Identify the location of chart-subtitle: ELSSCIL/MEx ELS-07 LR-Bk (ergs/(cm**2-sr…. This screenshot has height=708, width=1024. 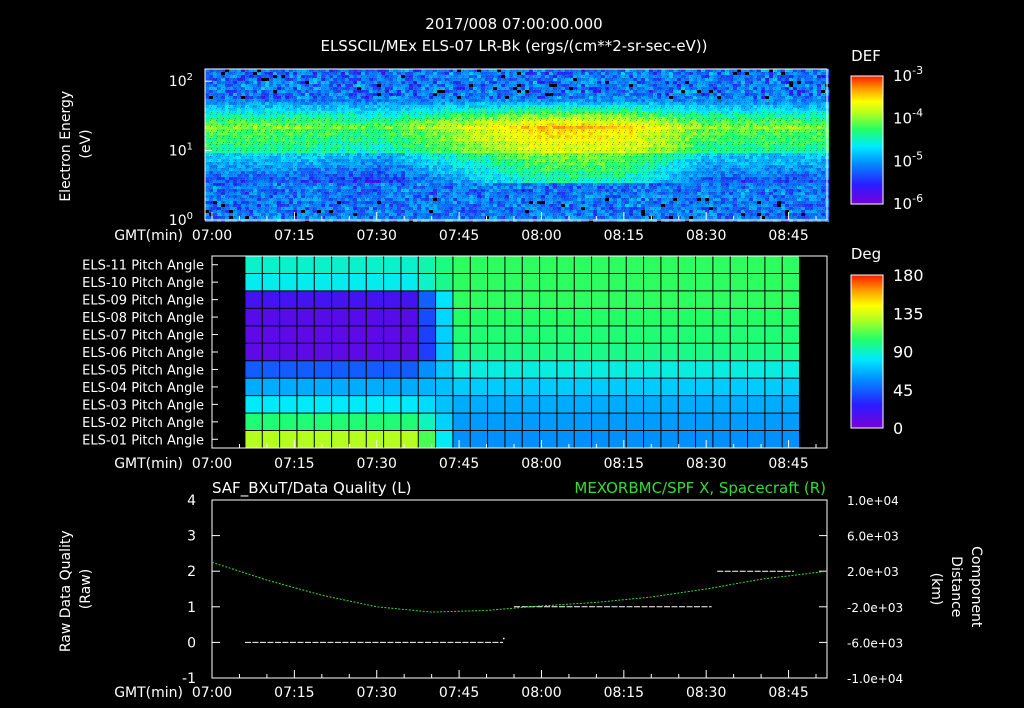
(513, 46).